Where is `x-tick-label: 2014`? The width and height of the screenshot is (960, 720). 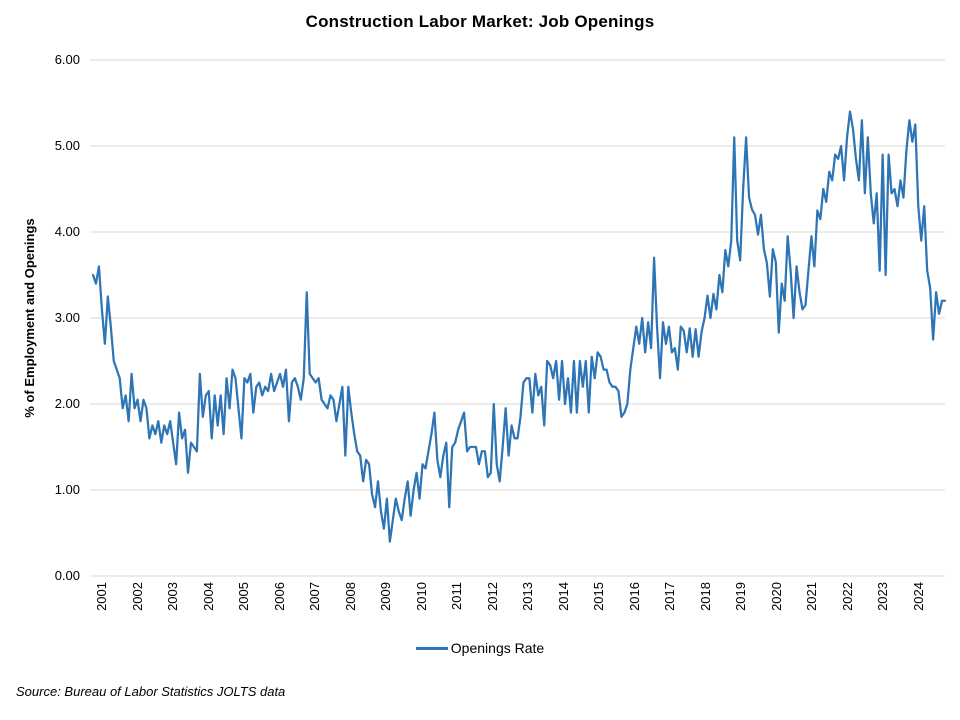 x-tick-label: 2014 is located at coordinates (563, 596).